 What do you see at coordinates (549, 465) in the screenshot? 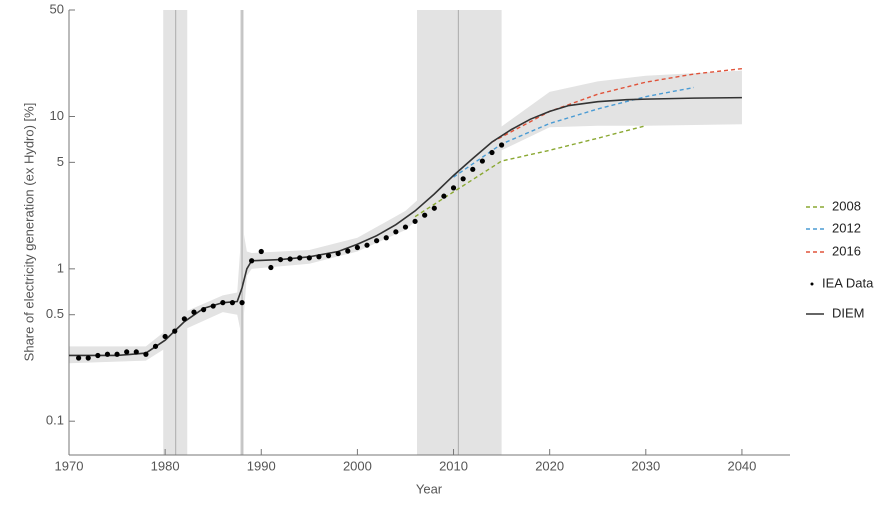
I see `x-tick-label: 2020` at bounding box center [549, 465].